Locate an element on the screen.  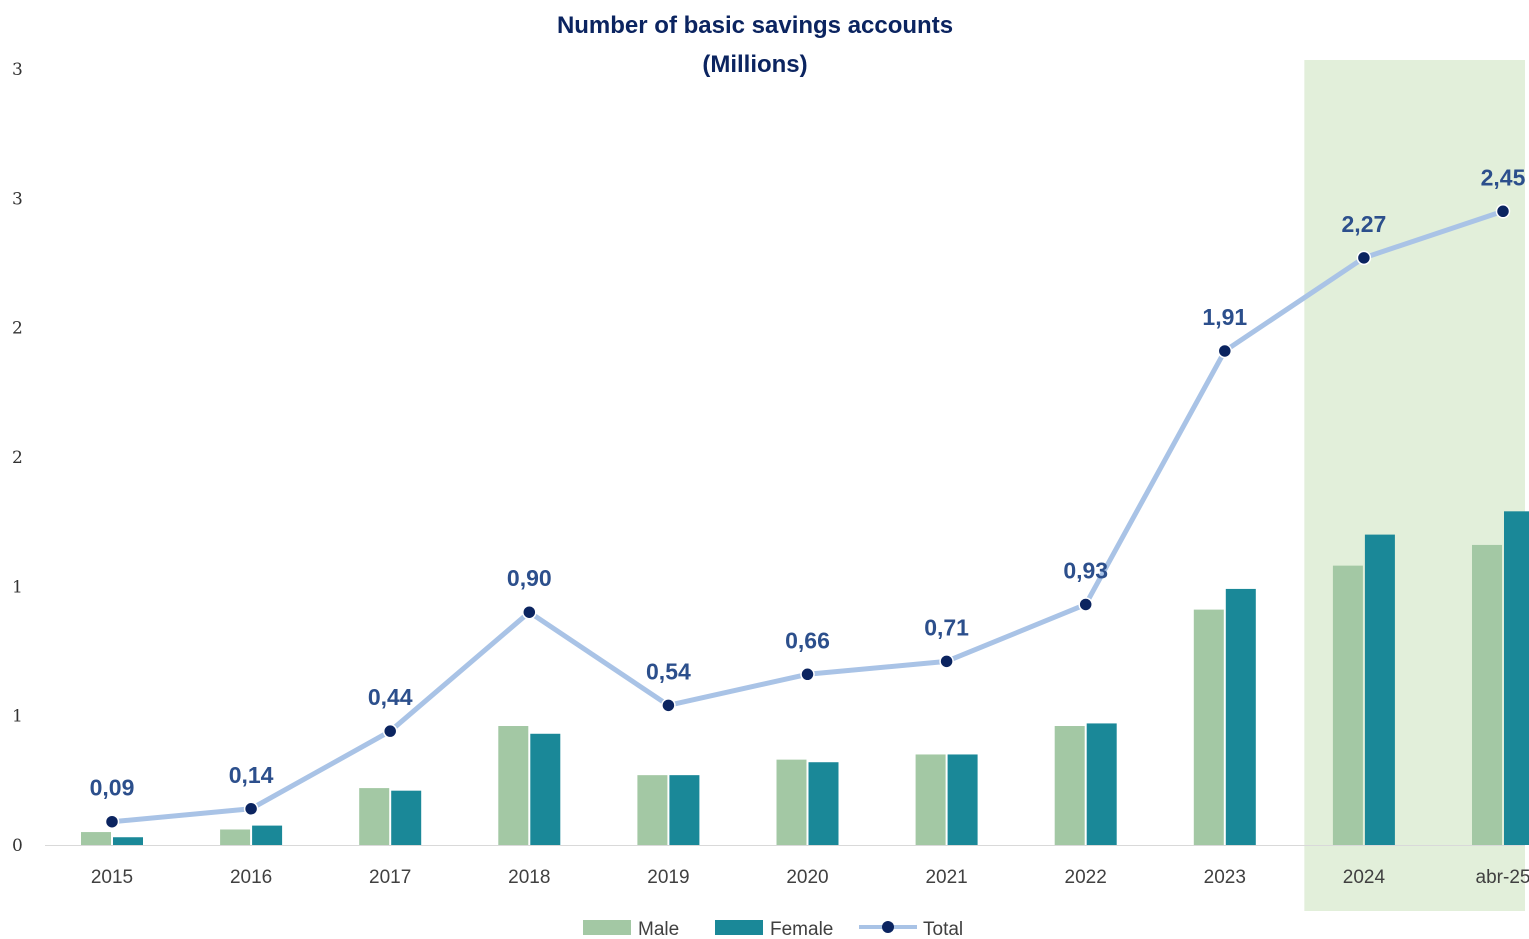
data-label-total: 0,90 is located at coordinates (529, 578).